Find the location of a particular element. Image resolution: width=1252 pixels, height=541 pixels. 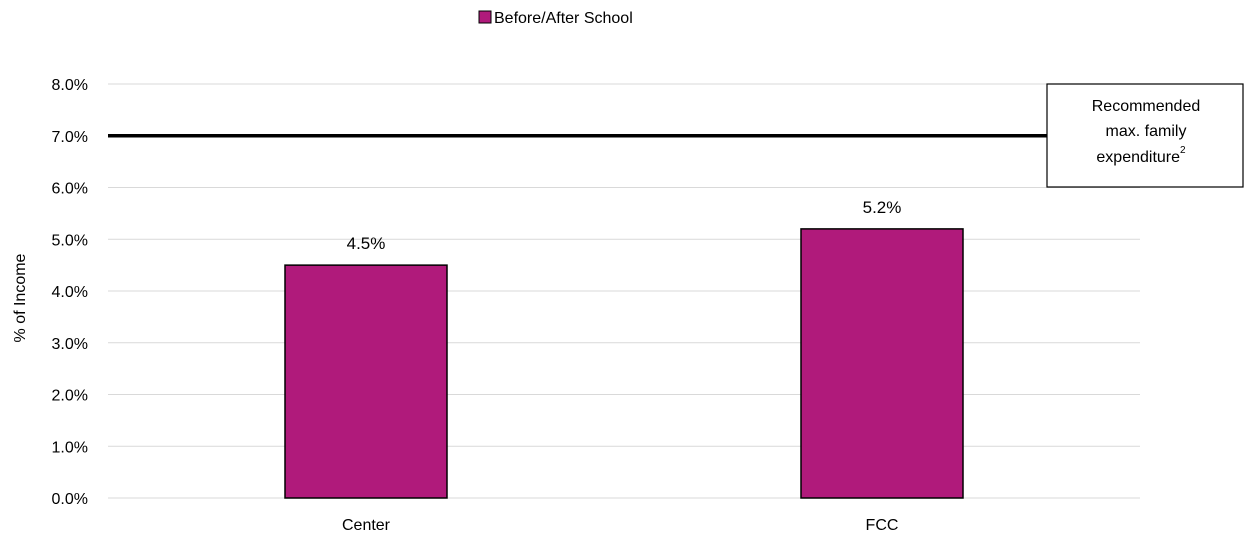

x-tick-labels: Center FCC is located at coordinates (620, 525).